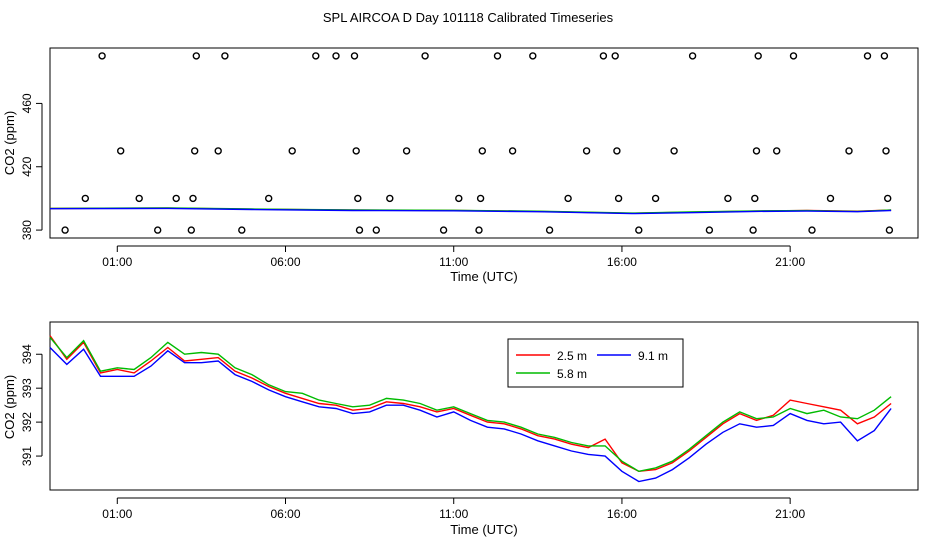 The width and height of the screenshot is (936, 540). I want to click on y-tick-label: 391, so click(27, 456).